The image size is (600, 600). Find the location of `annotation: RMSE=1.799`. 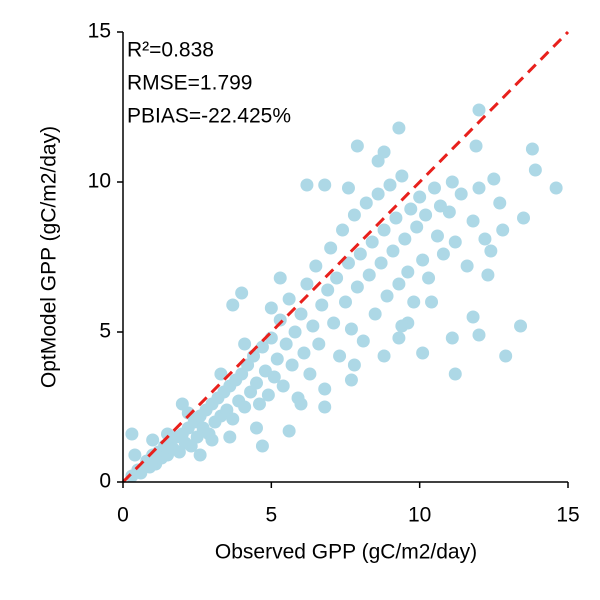

annotation: RMSE=1.799 is located at coordinates (190, 83).